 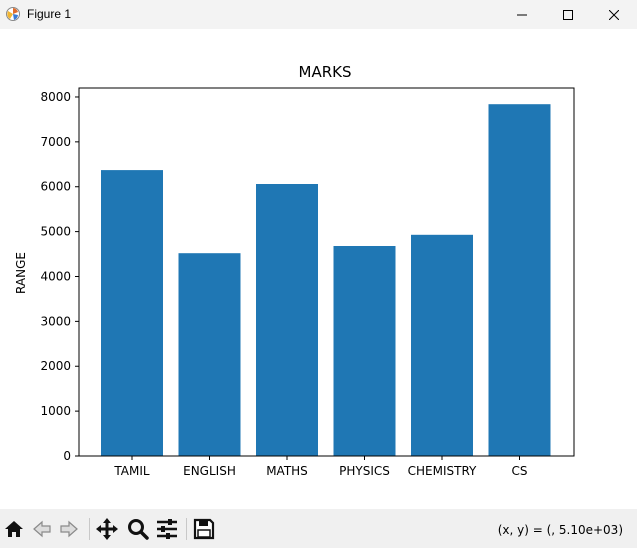 What do you see at coordinates (132, 313) in the screenshot?
I see `bar-tamil` at bounding box center [132, 313].